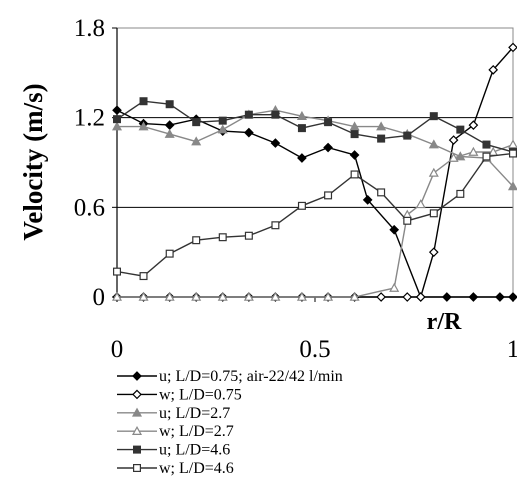 This screenshot has width=517, height=495. Describe the element at coordinates (196, 431) in the screenshot. I see `legend-label: w; L/D=2.7` at that location.